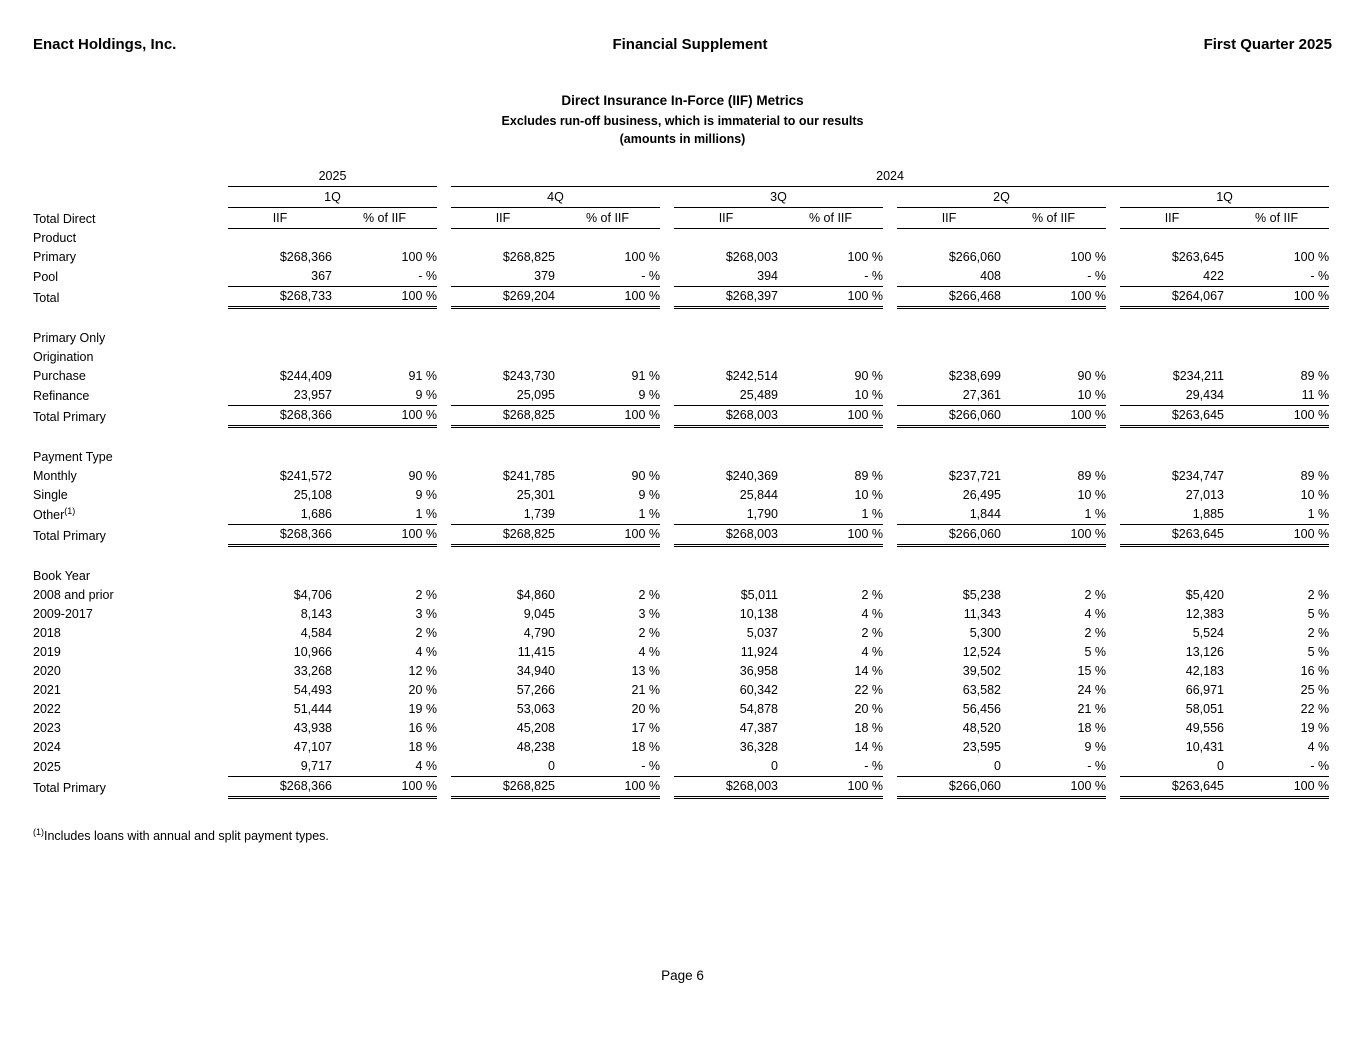  Describe the element at coordinates (767, 276) in the screenshot. I see `iif-value: 394` at that location.